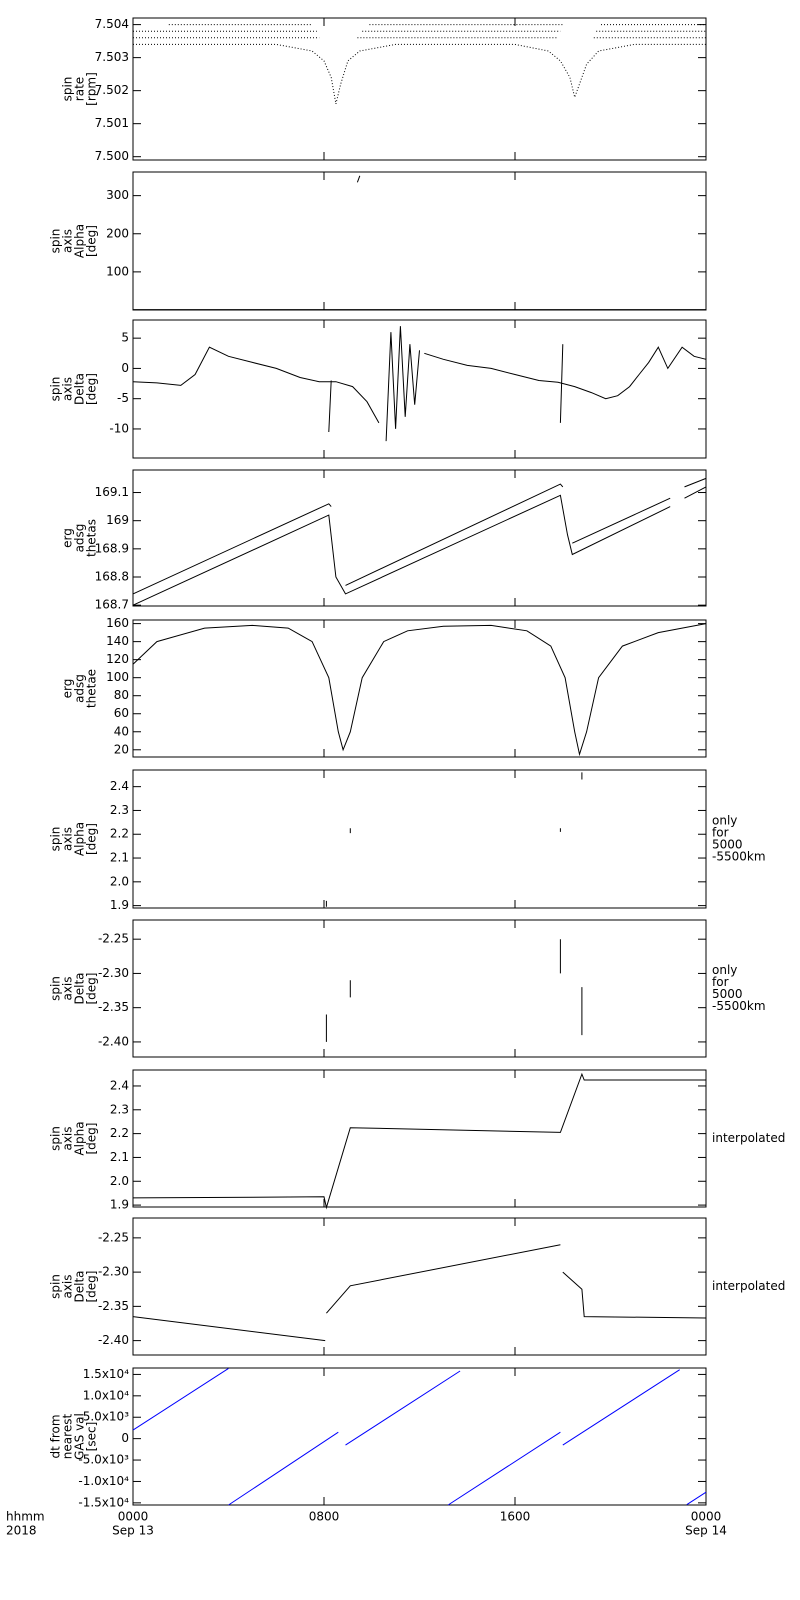 This screenshot has height=1600, width=800. I want to click on x-tick-label: 0000, so click(133, 1517).